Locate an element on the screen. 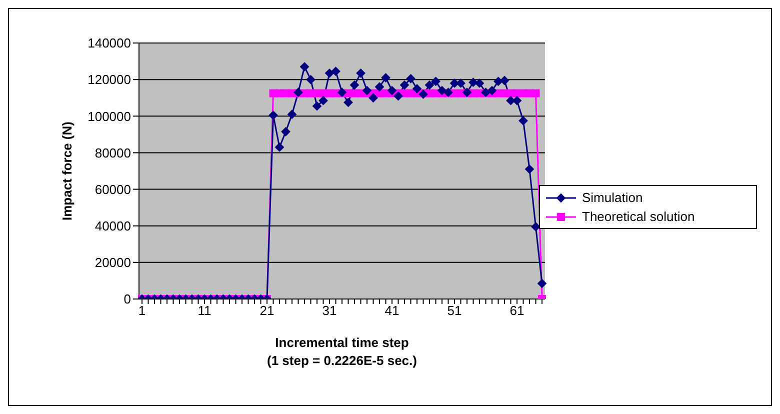 The width and height of the screenshot is (780, 414). y-tick-label: 120000 is located at coordinates (109, 80).